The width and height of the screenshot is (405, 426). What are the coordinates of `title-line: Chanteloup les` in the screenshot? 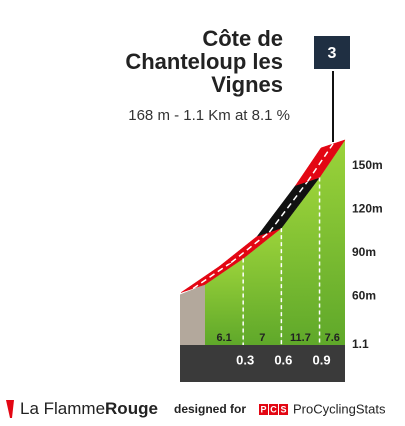 It's located at (204, 61).